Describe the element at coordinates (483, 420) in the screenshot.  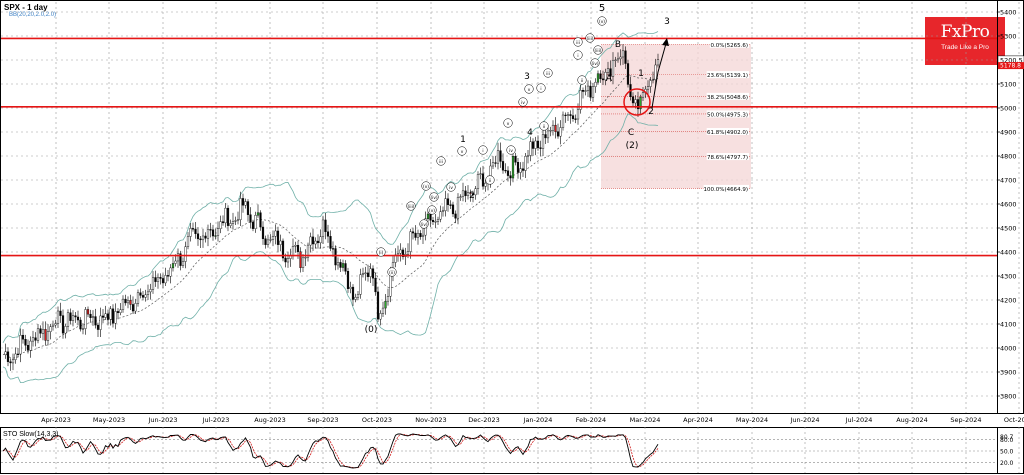
I see `x-tick-label: Dec-2023` at that location.